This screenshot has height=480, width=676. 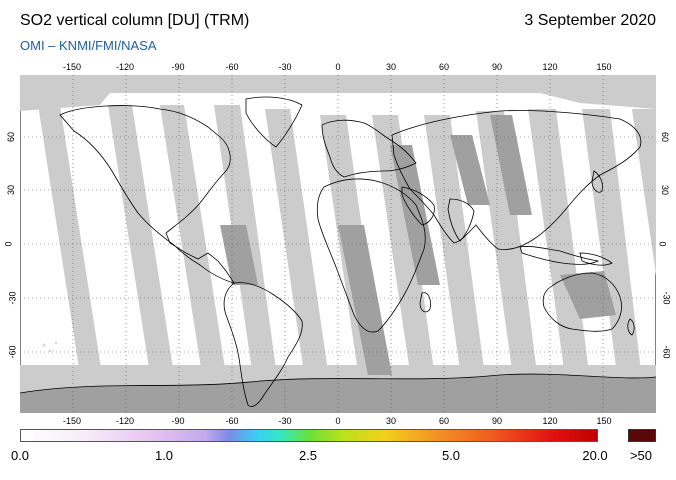 I want to click on lat-tick-left: 0, so click(x=8, y=244).